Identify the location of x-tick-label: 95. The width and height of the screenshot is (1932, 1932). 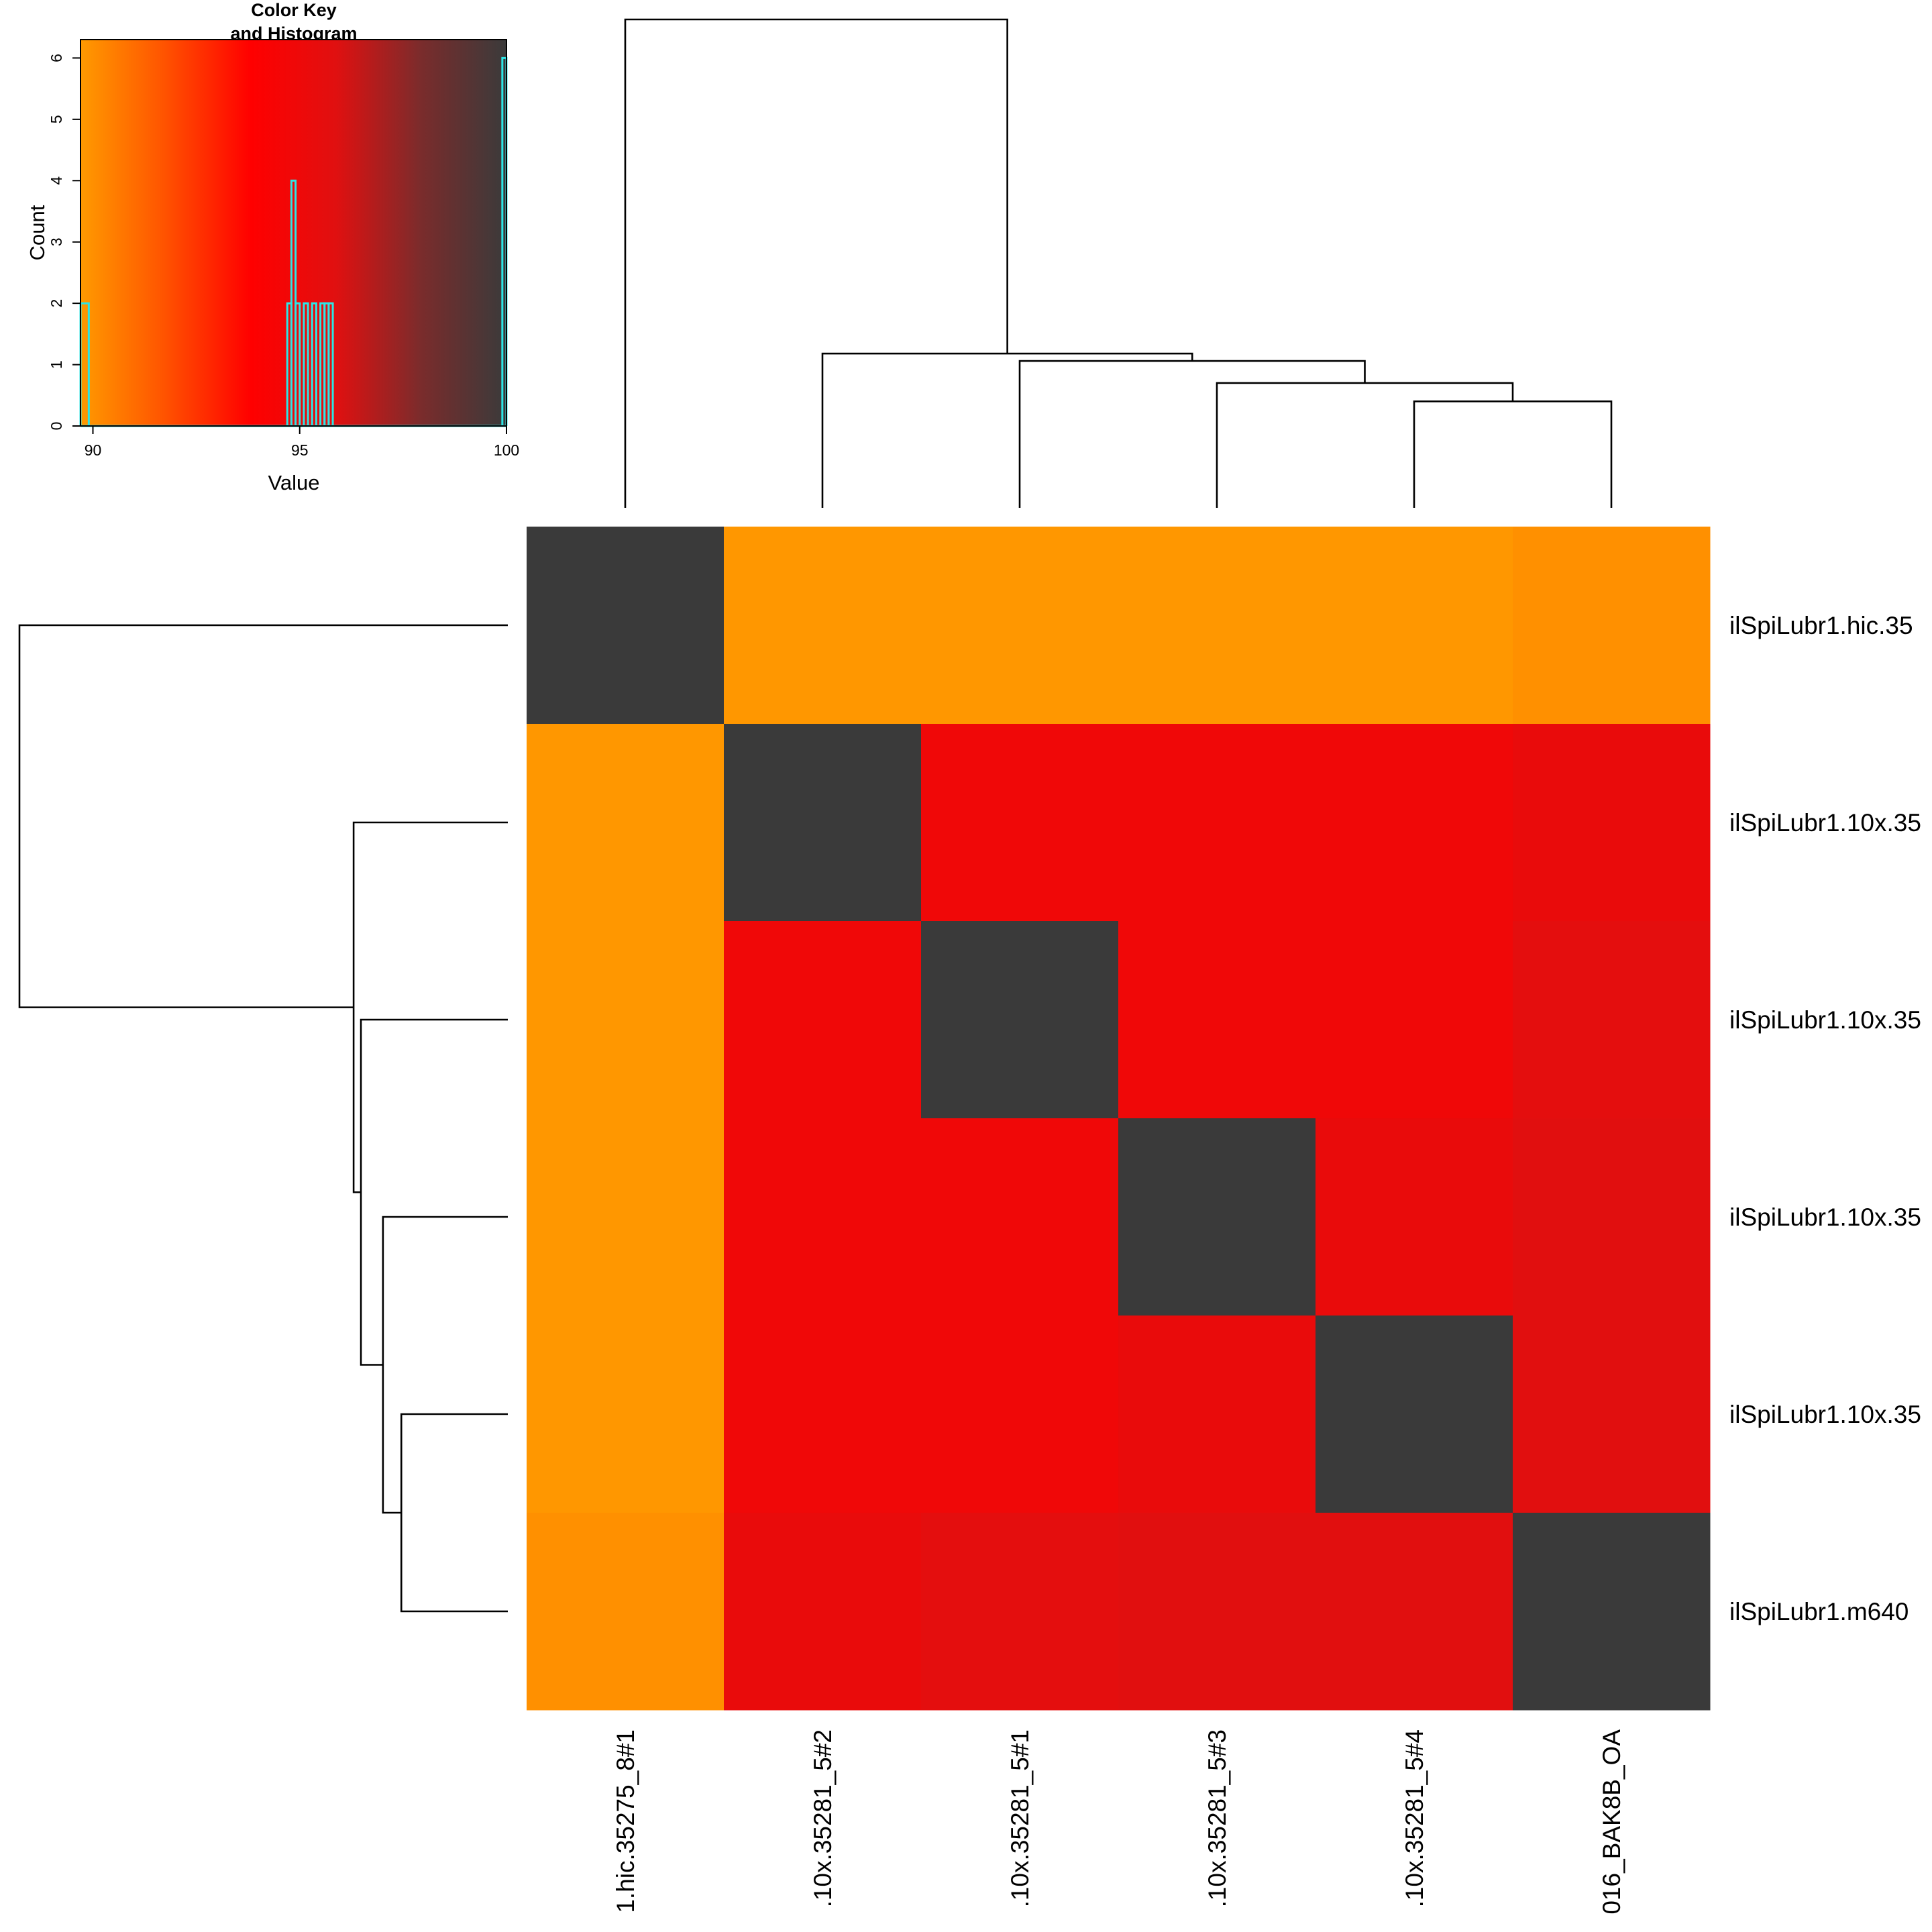
(300, 450).